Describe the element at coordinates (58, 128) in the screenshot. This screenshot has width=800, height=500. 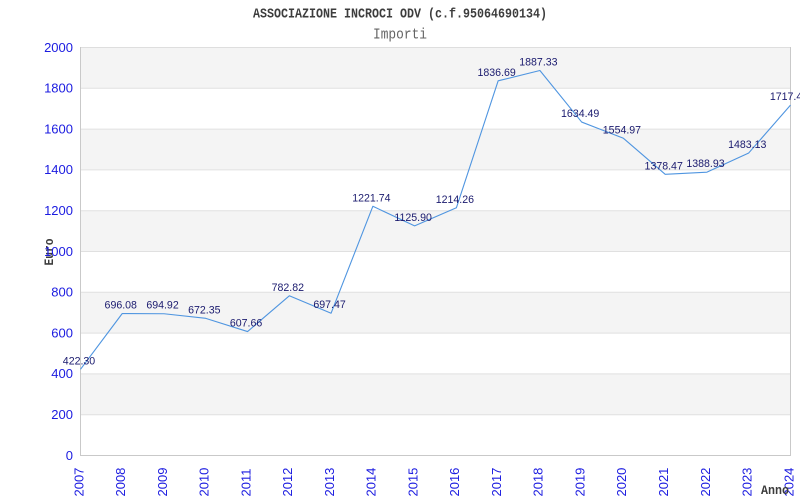
I see `svg-text: 1600` at that location.